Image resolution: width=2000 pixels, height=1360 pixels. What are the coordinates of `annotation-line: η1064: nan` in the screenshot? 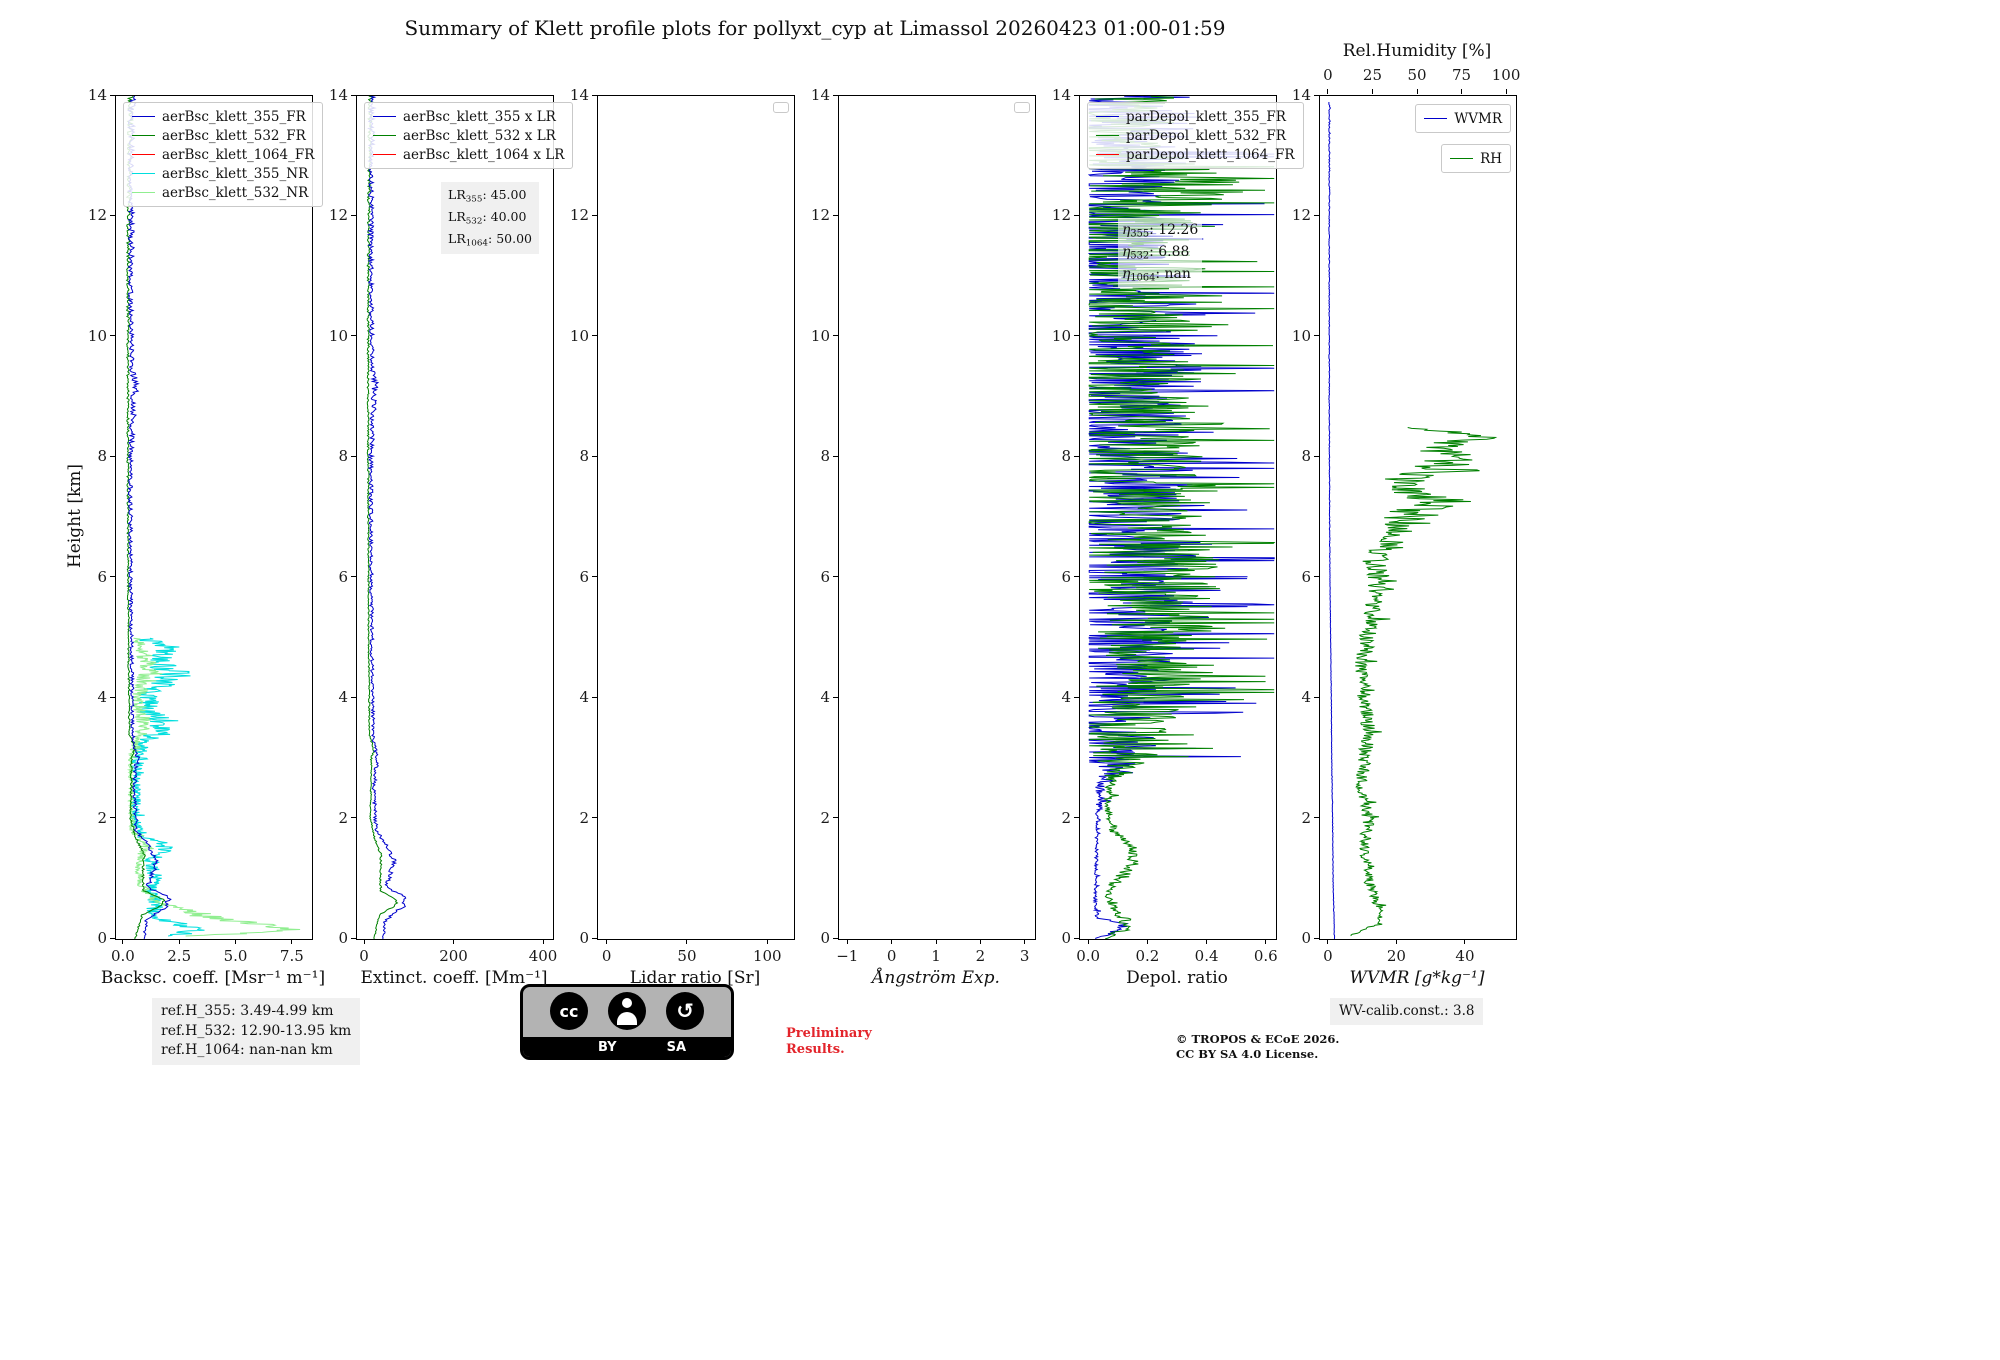 It's located at (1160, 275).